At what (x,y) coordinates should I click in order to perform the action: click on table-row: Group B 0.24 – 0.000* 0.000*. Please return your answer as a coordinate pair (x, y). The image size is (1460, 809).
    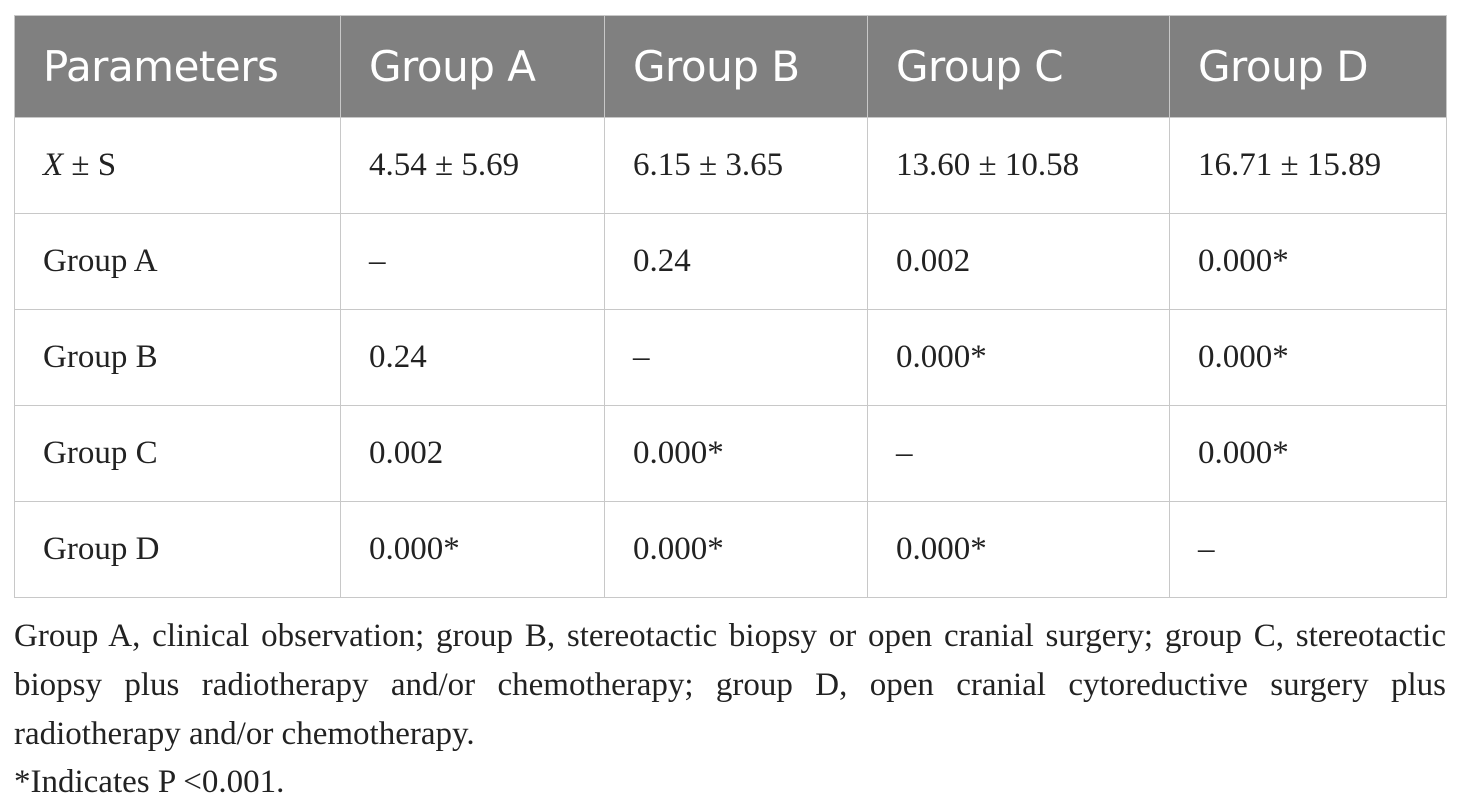
    Looking at the image, I should click on (730, 357).